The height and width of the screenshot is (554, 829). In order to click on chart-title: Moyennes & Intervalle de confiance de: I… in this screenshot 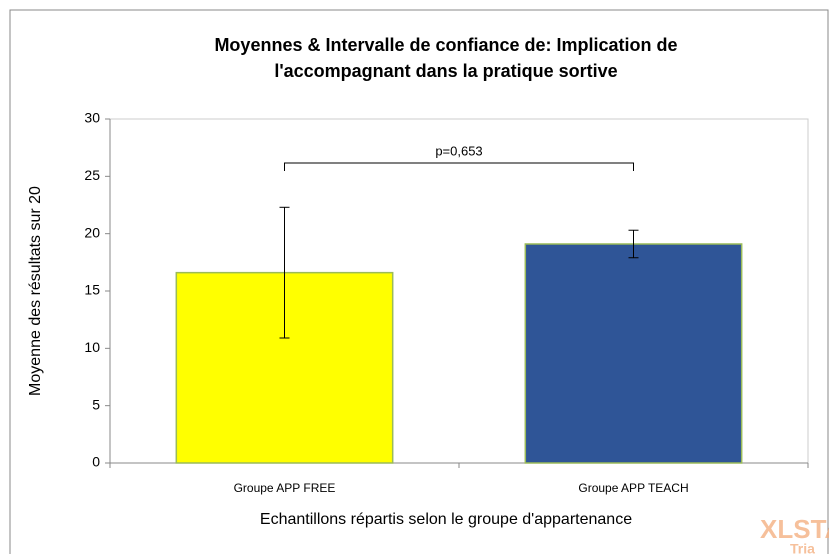, I will do `click(445, 45)`.